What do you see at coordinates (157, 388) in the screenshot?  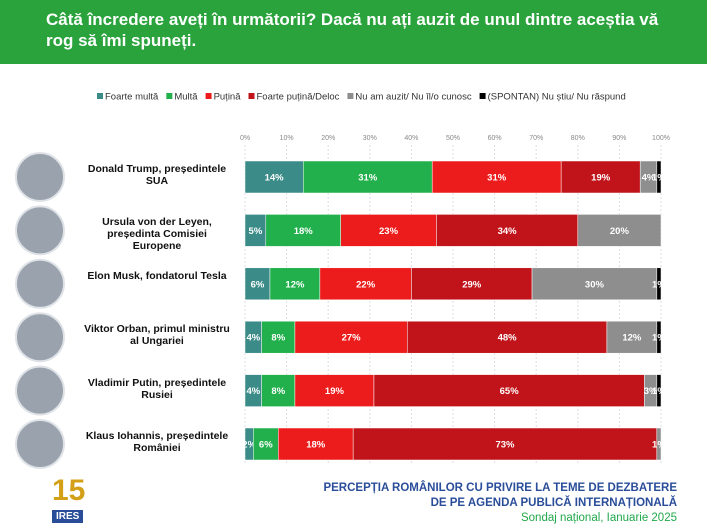 I see `category-label: Vladimir Putin, președintele Rusiei` at bounding box center [157, 388].